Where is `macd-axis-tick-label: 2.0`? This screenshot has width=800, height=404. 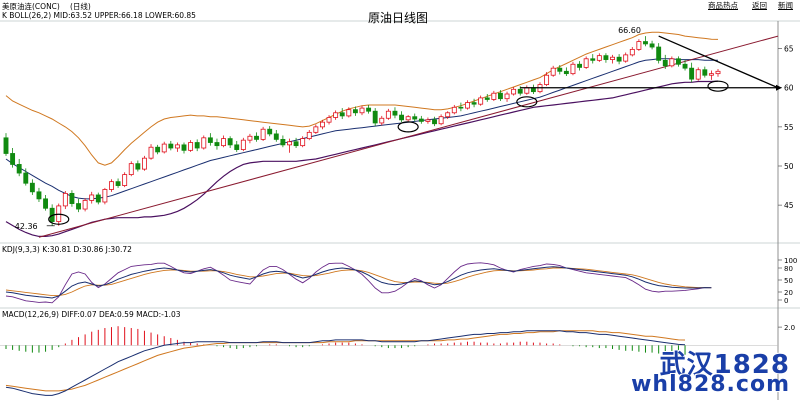
macd-axis-tick-label: 2.0 is located at coordinates (789, 328).